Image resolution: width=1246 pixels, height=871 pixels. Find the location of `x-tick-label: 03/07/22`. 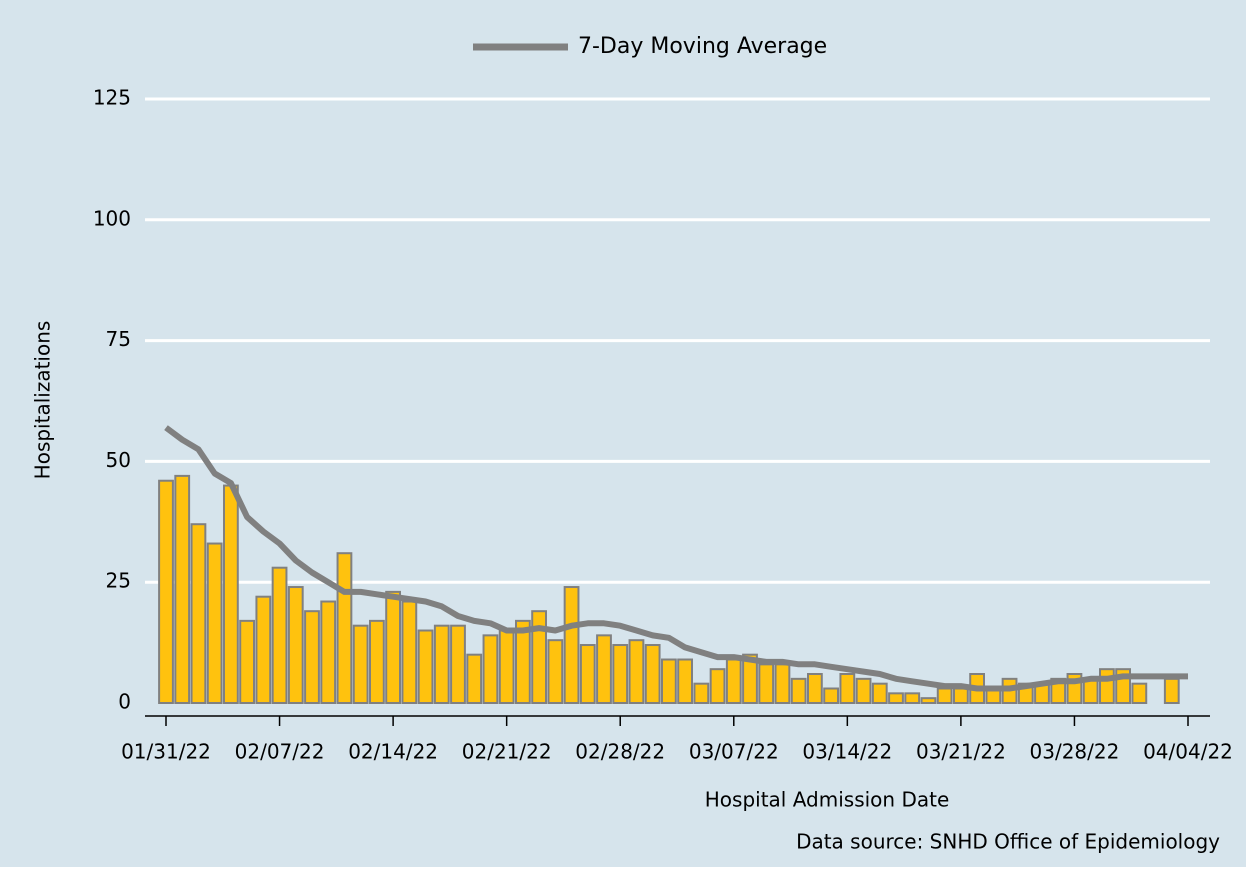

x-tick-label: 03/07/22 is located at coordinates (734, 752).